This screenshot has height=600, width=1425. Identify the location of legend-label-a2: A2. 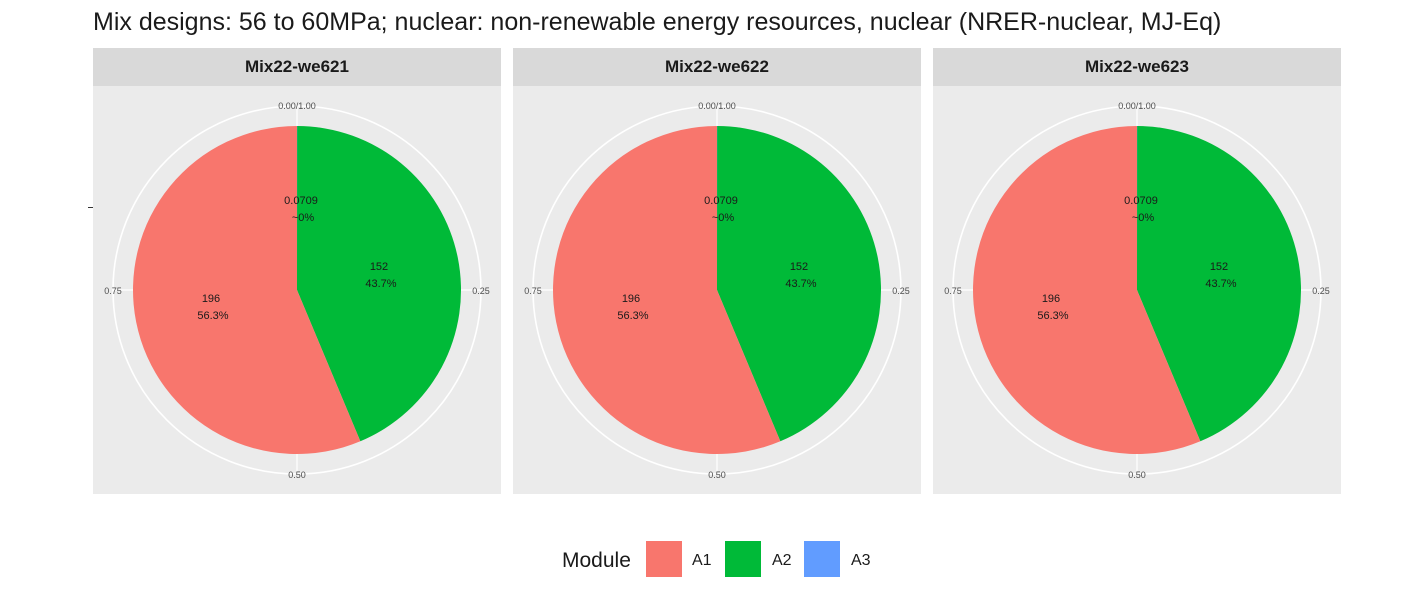
(782, 560).